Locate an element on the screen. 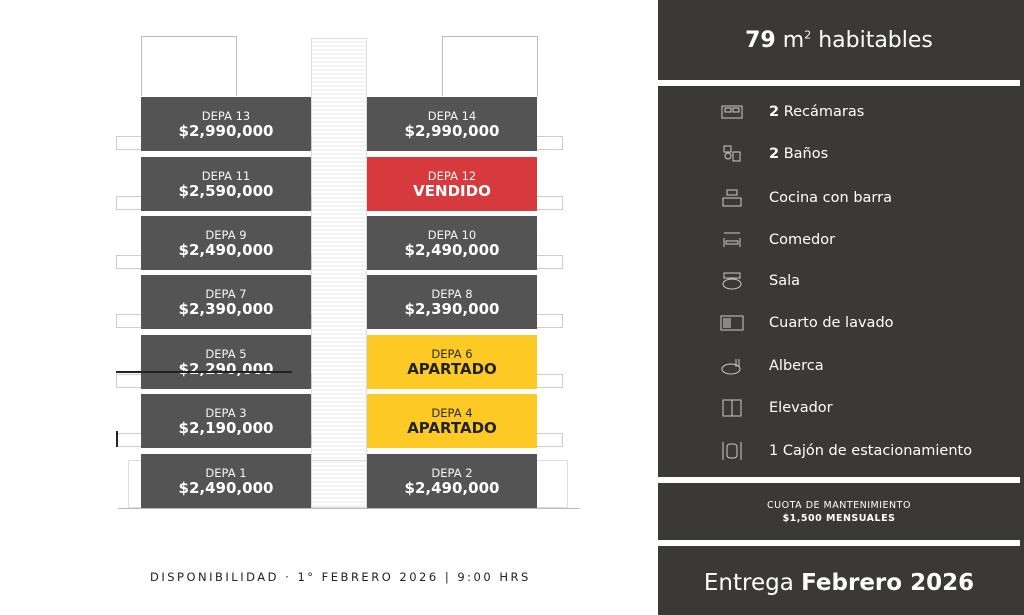  unit-name: DEPA 9 is located at coordinates (226, 234).